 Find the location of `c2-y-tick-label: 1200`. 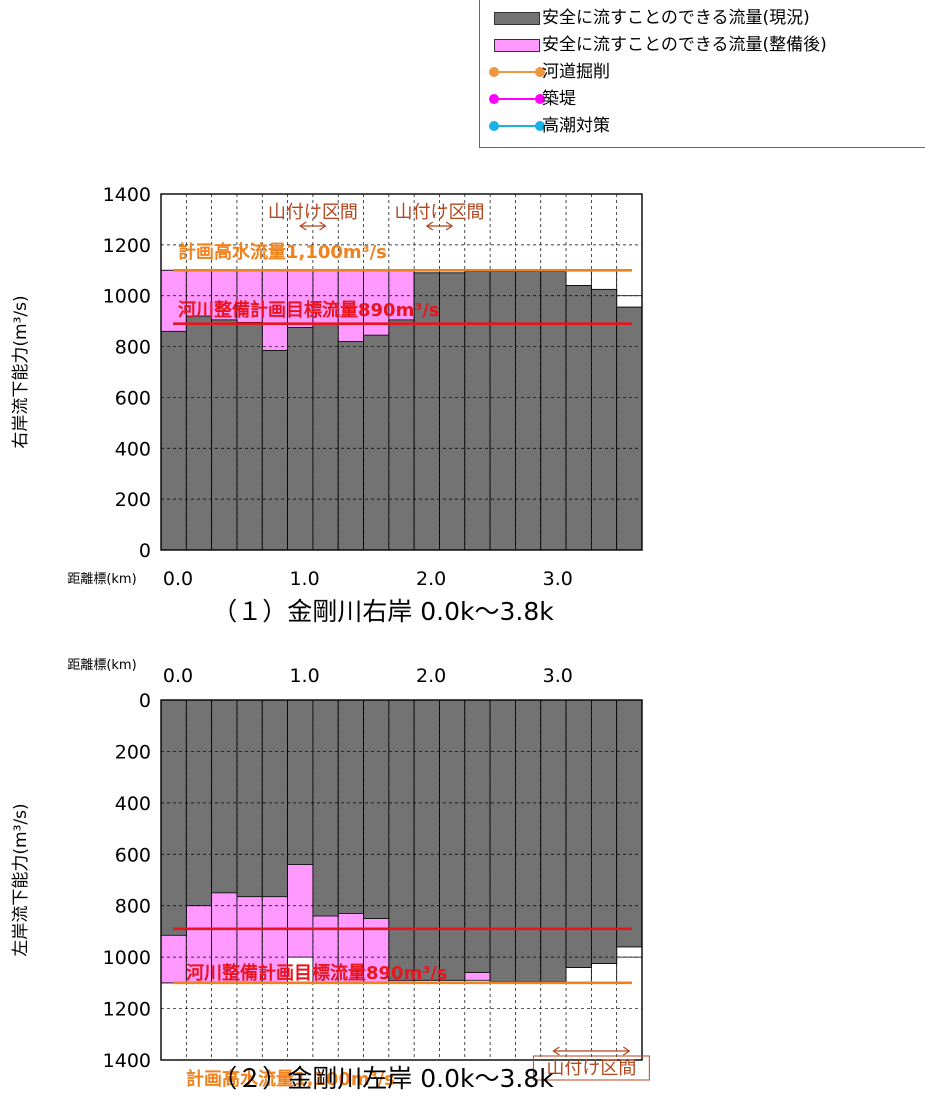

c2-y-tick-label: 1200 is located at coordinates (127, 1010).